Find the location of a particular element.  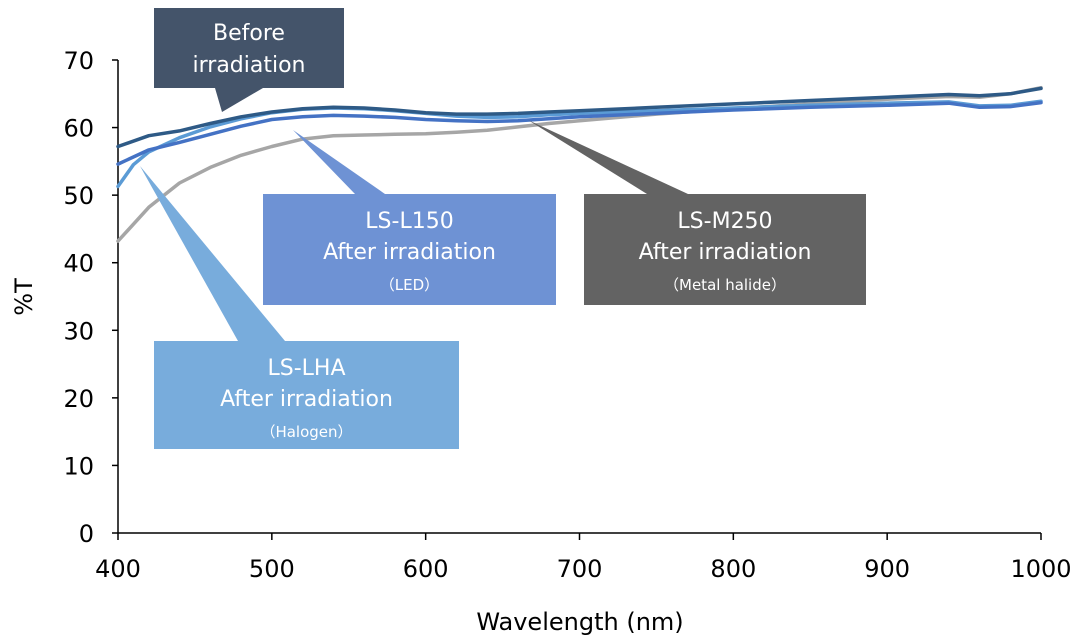

callout-text: Before is located at coordinates (249, 33).